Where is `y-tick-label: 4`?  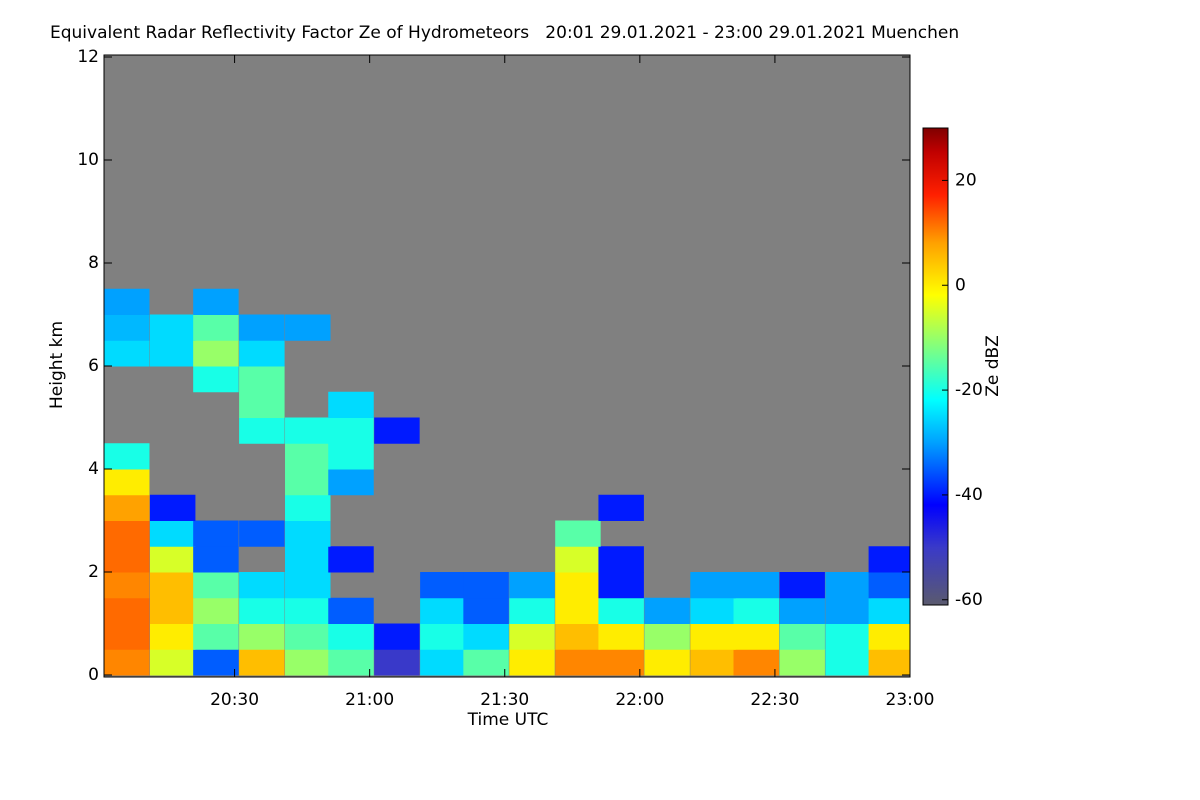 y-tick-label: 4 is located at coordinates (93, 469).